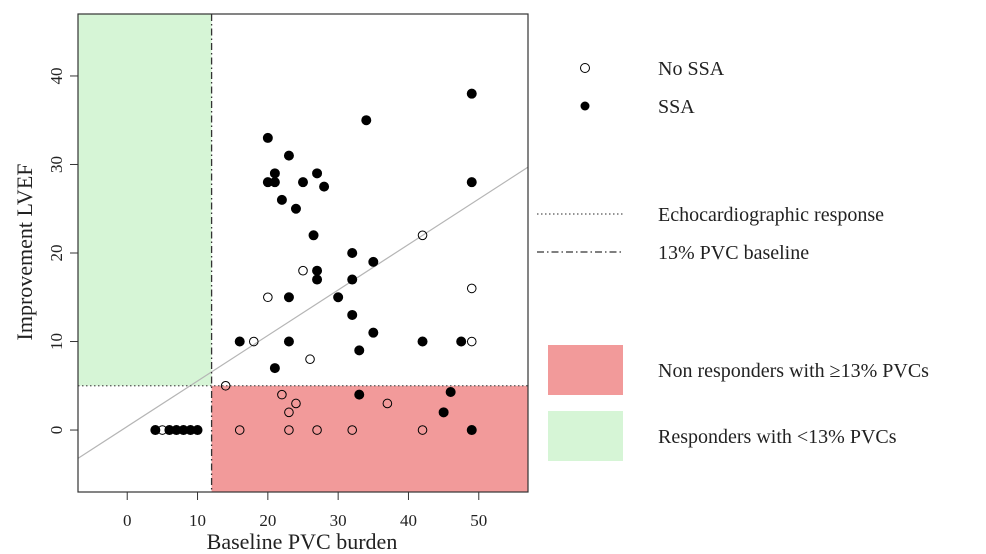  I want to click on x-tick-label: 40, so click(408, 520).